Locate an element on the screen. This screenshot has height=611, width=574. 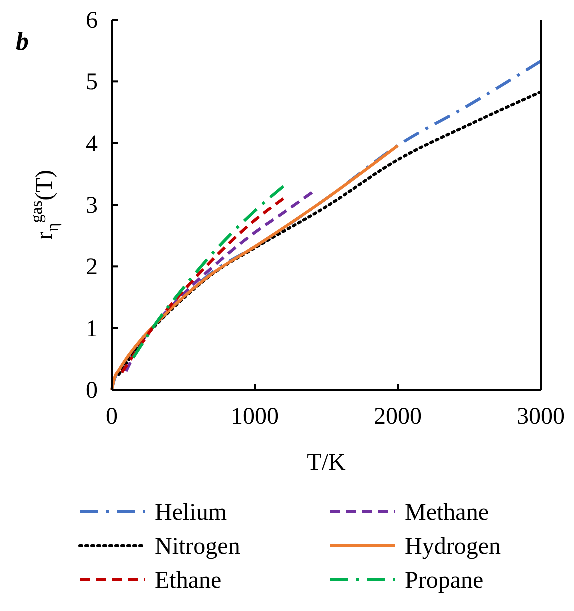
legend-label: Hydrogen is located at coordinates (453, 547).